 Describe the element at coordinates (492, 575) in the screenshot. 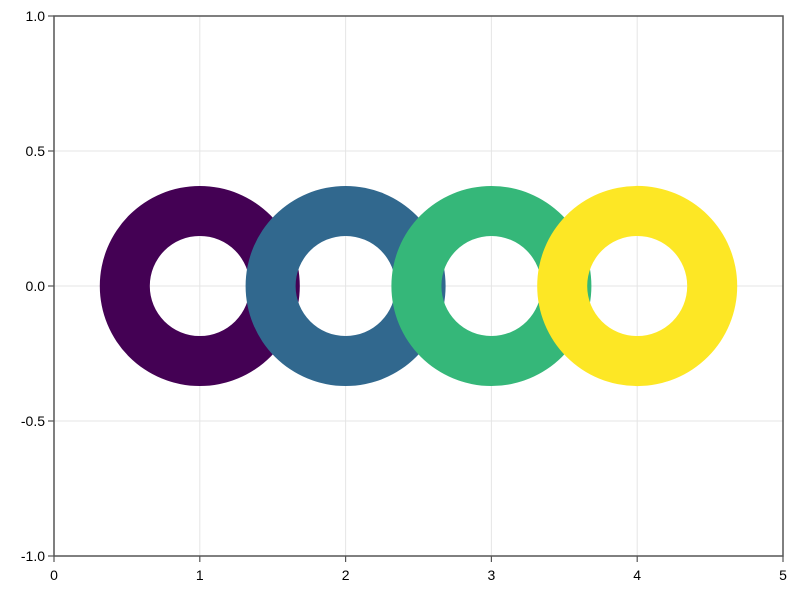

I see `x-tick-label: 3` at that location.